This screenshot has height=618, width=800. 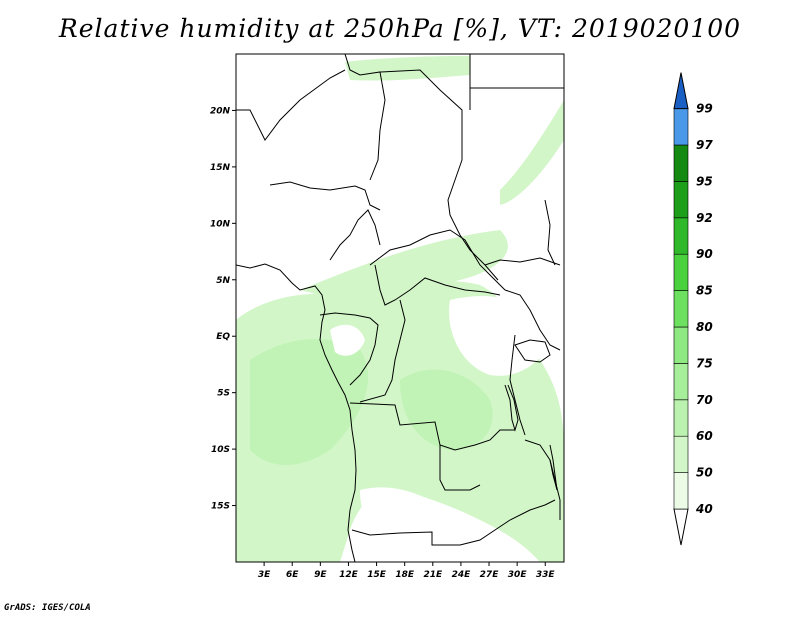 What do you see at coordinates (704, 109) in the screenshot?
I see `colorbar-label: 99` at bounding box center [704, 109].